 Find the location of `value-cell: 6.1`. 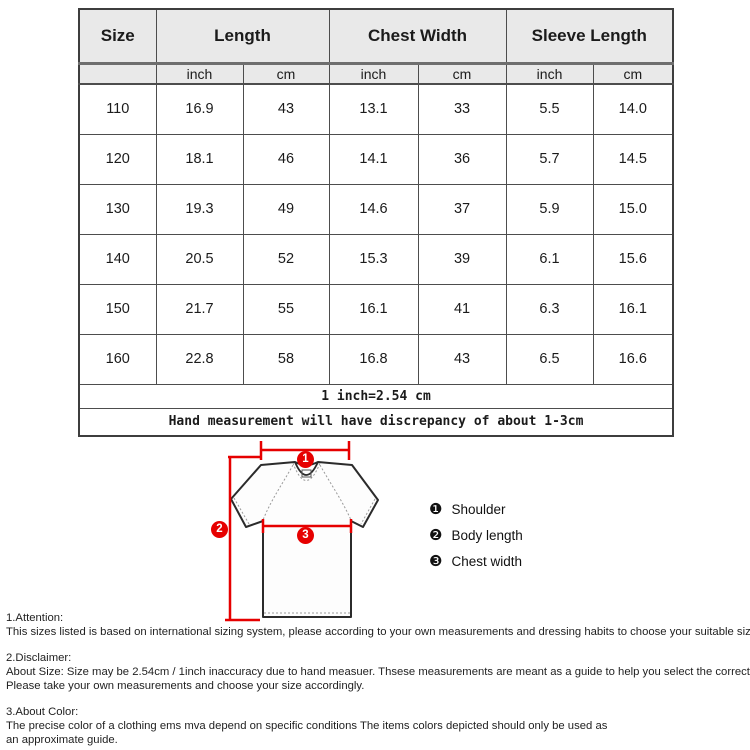

value-cell: 6.1 is located at coordinates (549, 259).